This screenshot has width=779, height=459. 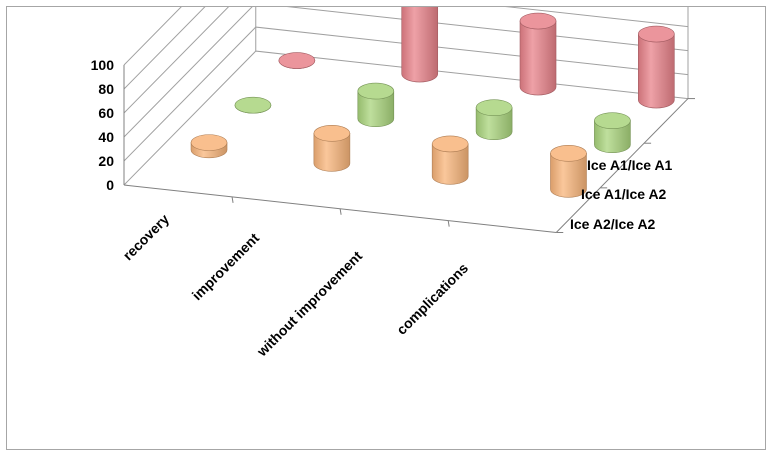 I want to click on y-tick-label: 80, so click(x=106, y=89).